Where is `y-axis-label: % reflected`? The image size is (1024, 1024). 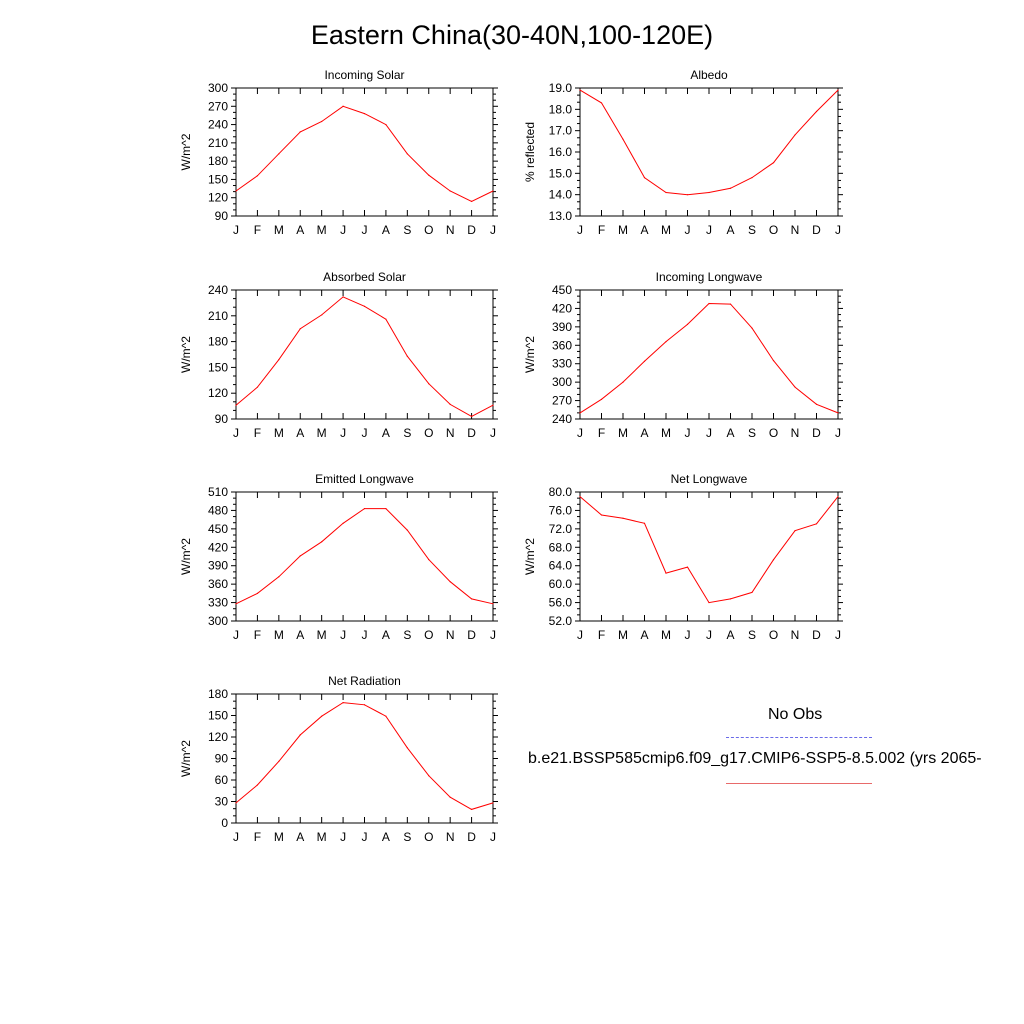
y-axis-label: % reflected is located at coordinates (530, 152).